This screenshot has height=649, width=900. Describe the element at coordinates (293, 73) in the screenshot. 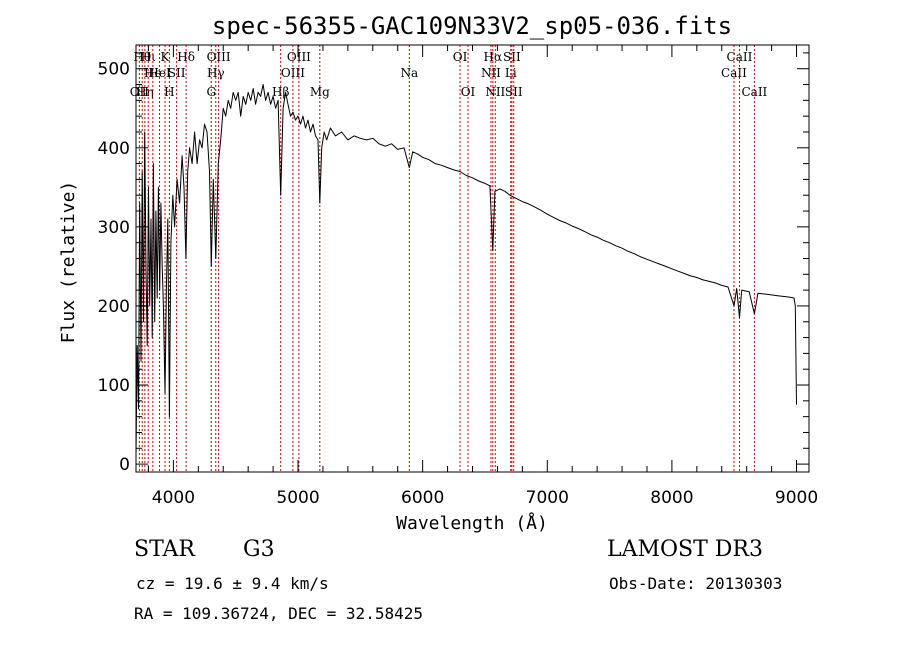

I see `line-label-14: OIII` at that location.